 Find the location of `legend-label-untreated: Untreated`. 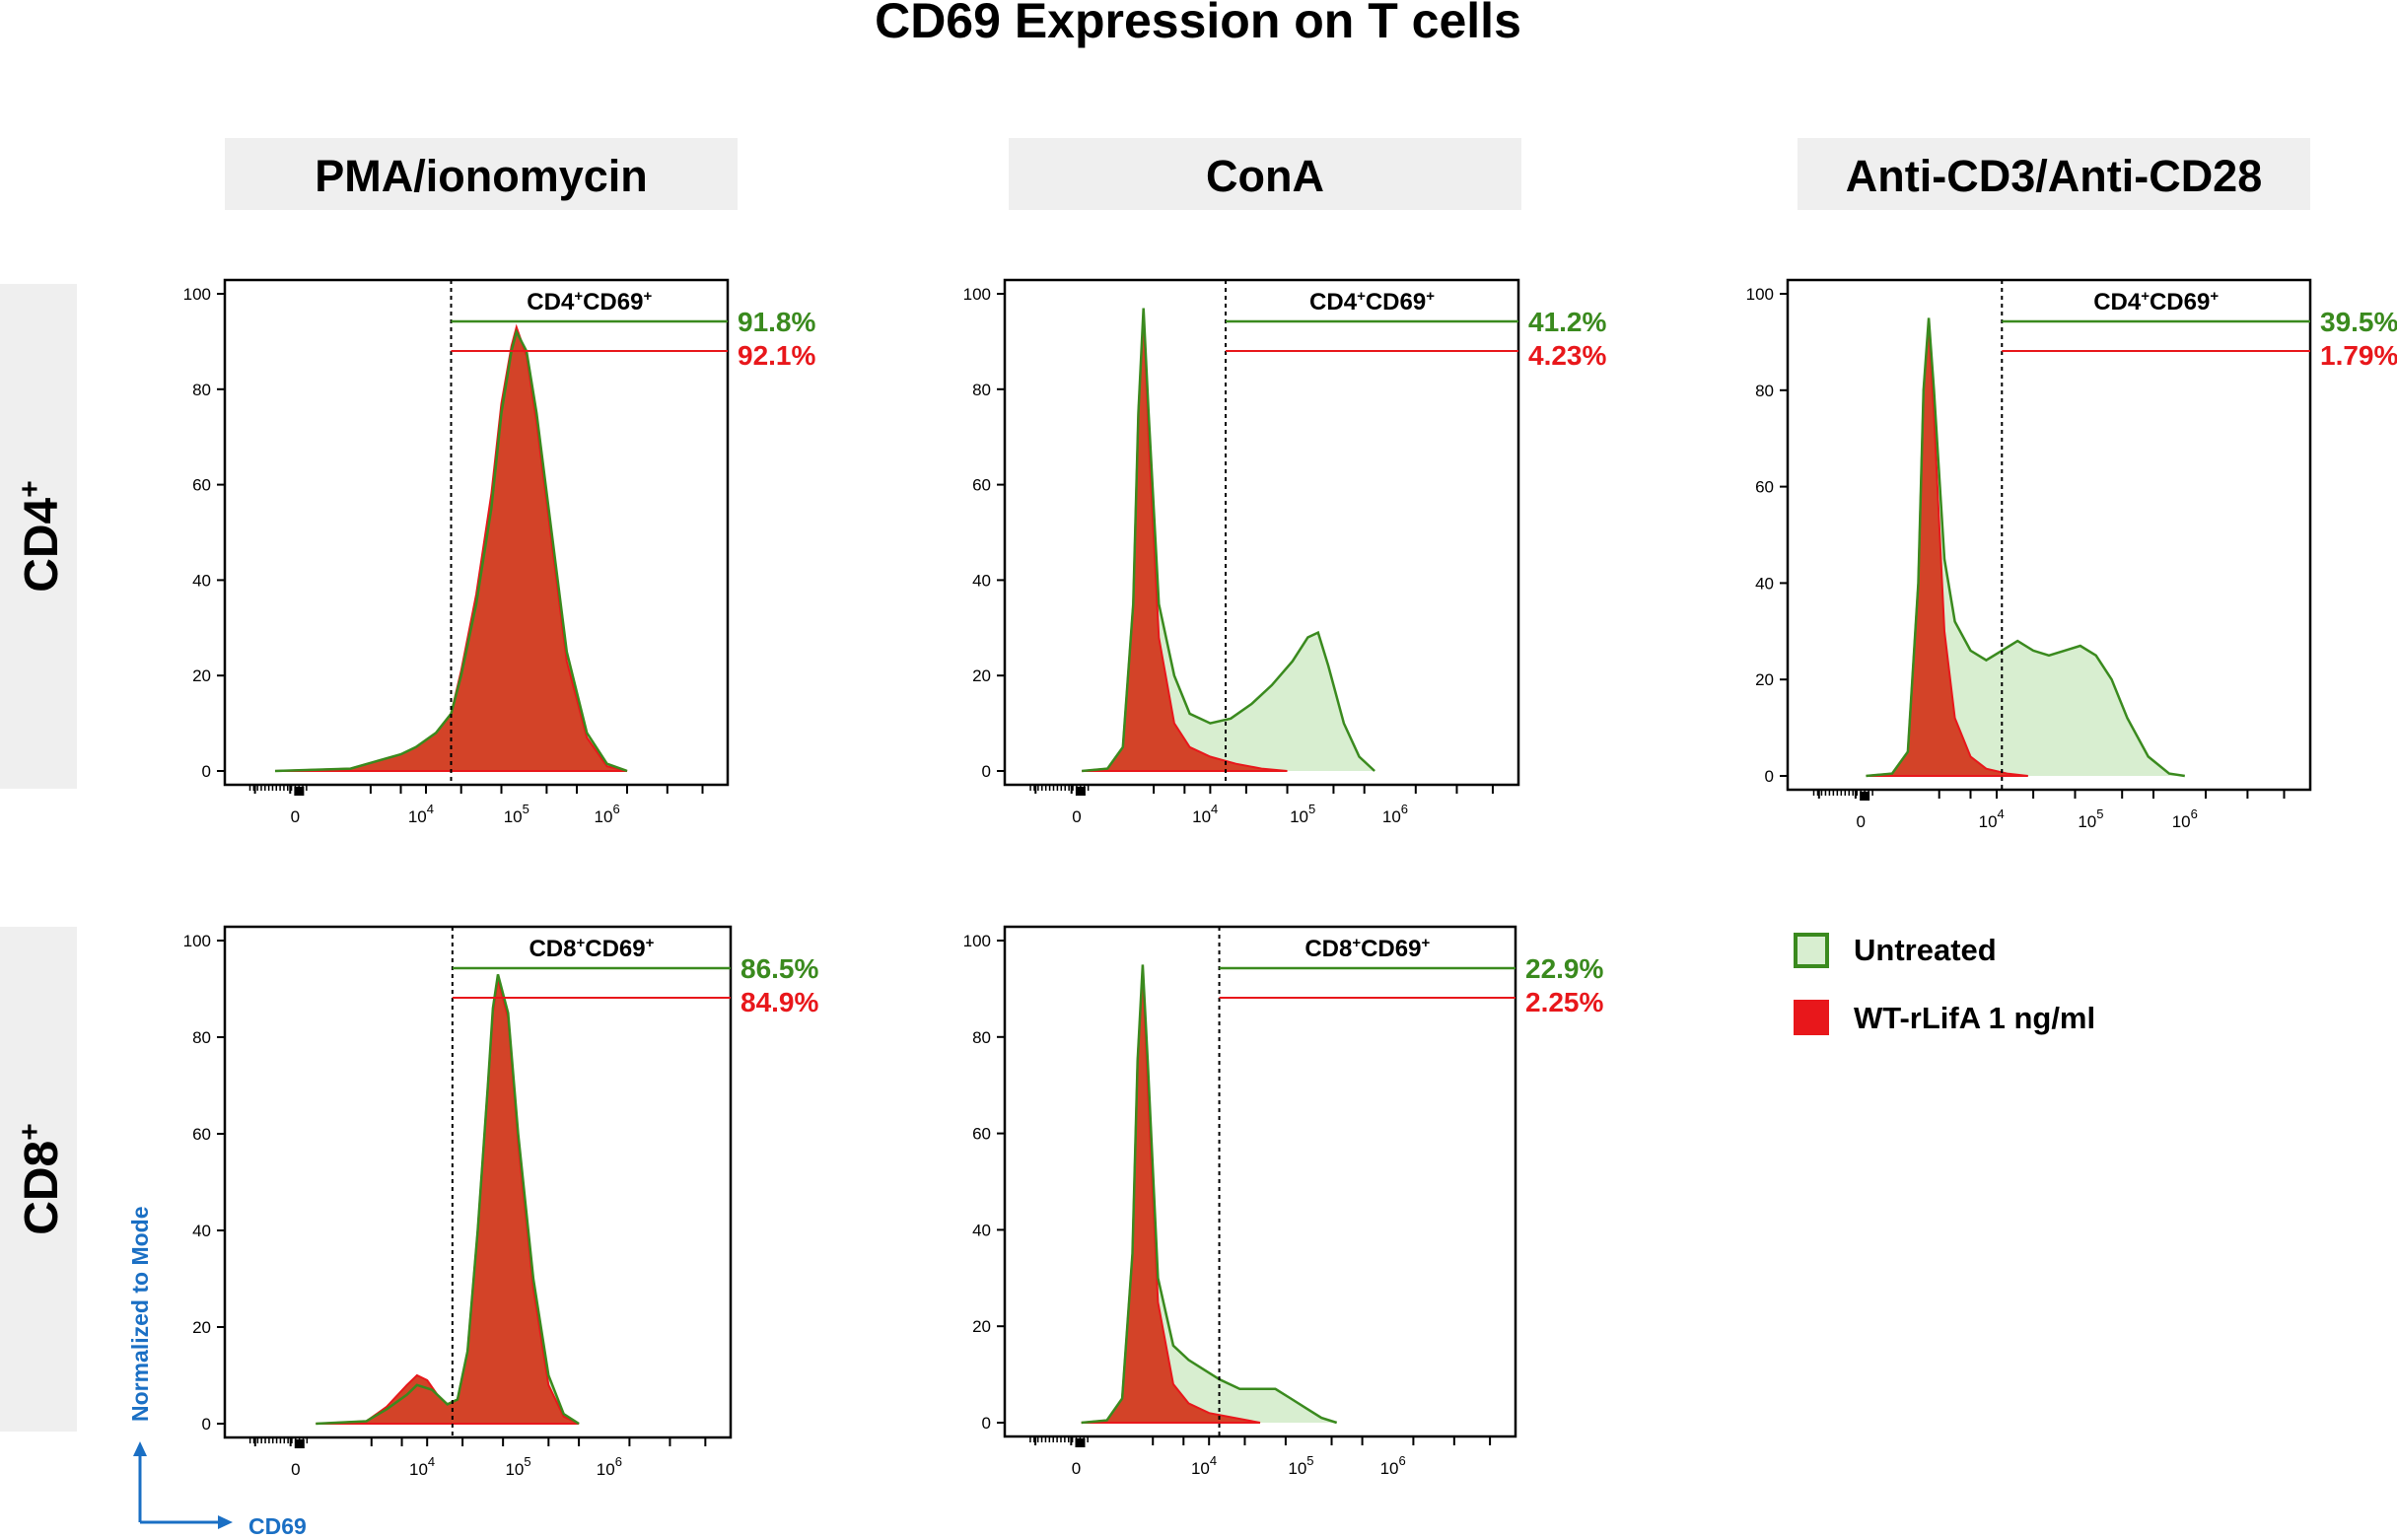

legend-label-untreated: Untreated is located at coordinates (1925, 950).